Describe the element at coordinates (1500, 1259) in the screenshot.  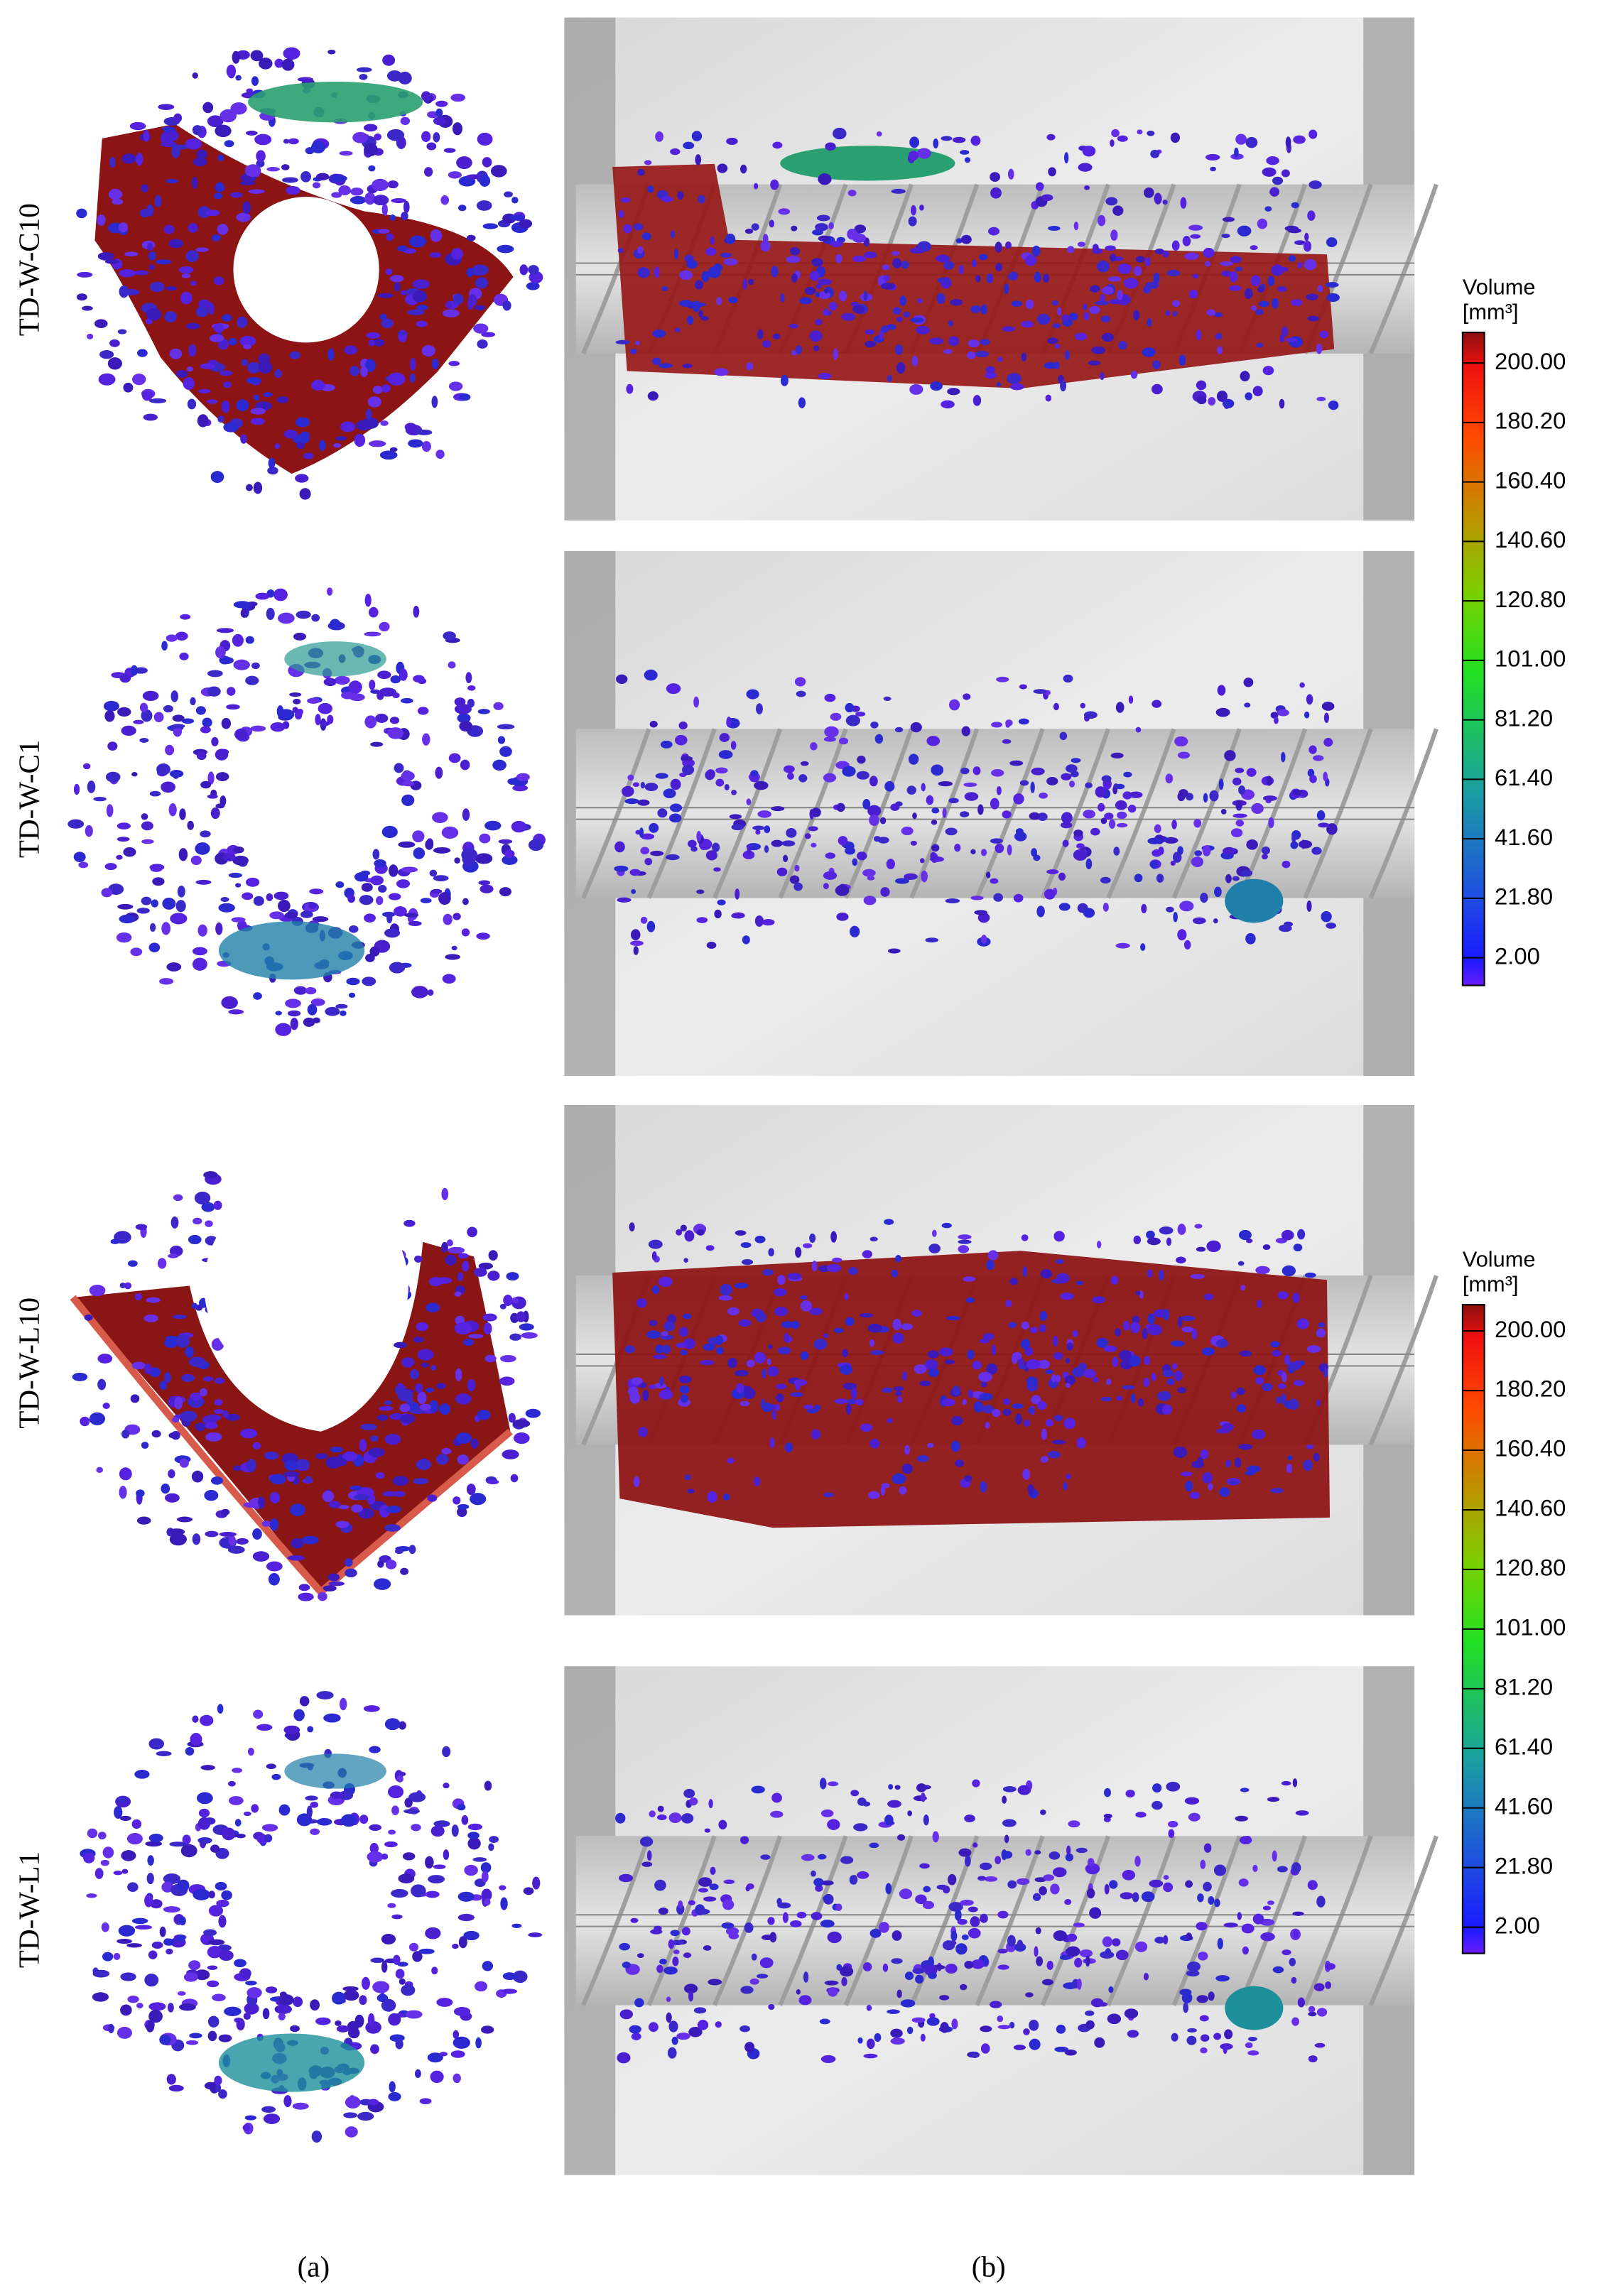
I see `colorbar-title: Volume` at that location.